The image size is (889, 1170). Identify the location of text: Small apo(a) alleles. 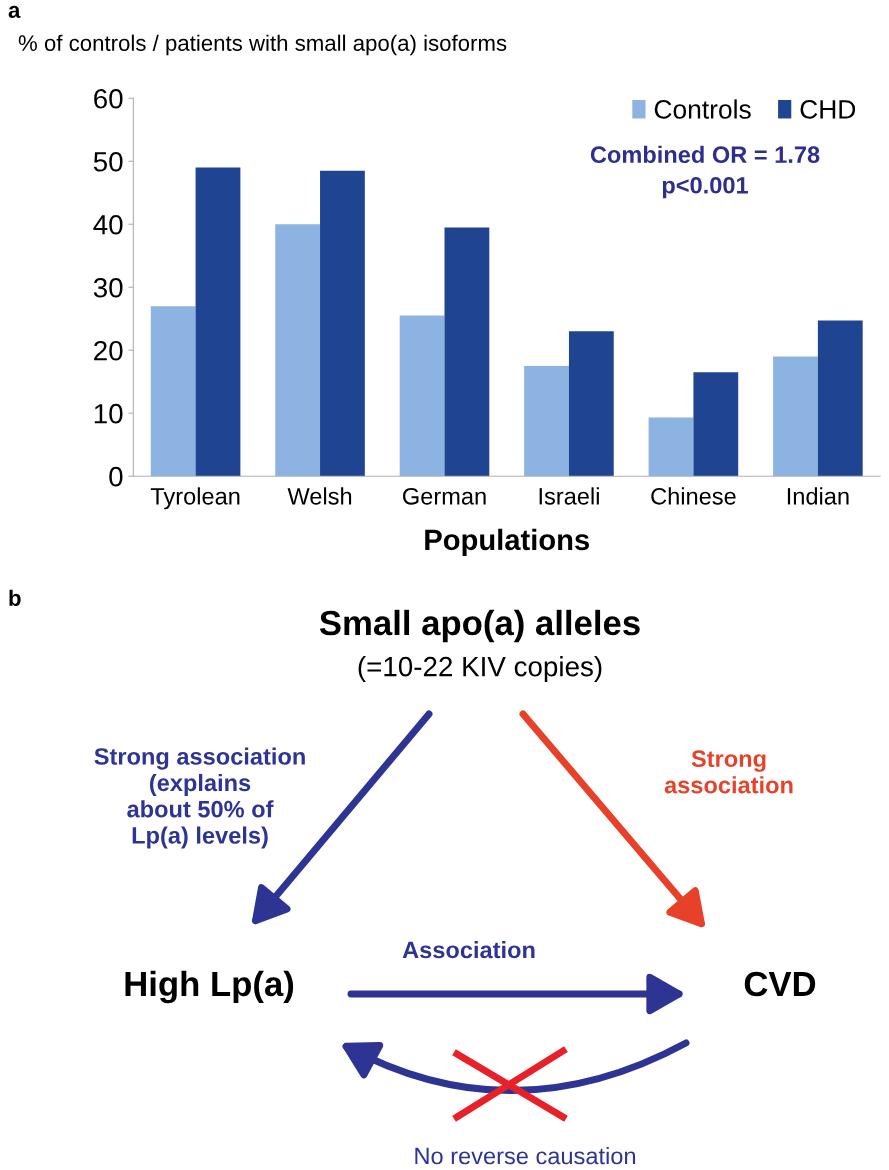
(479, 626).